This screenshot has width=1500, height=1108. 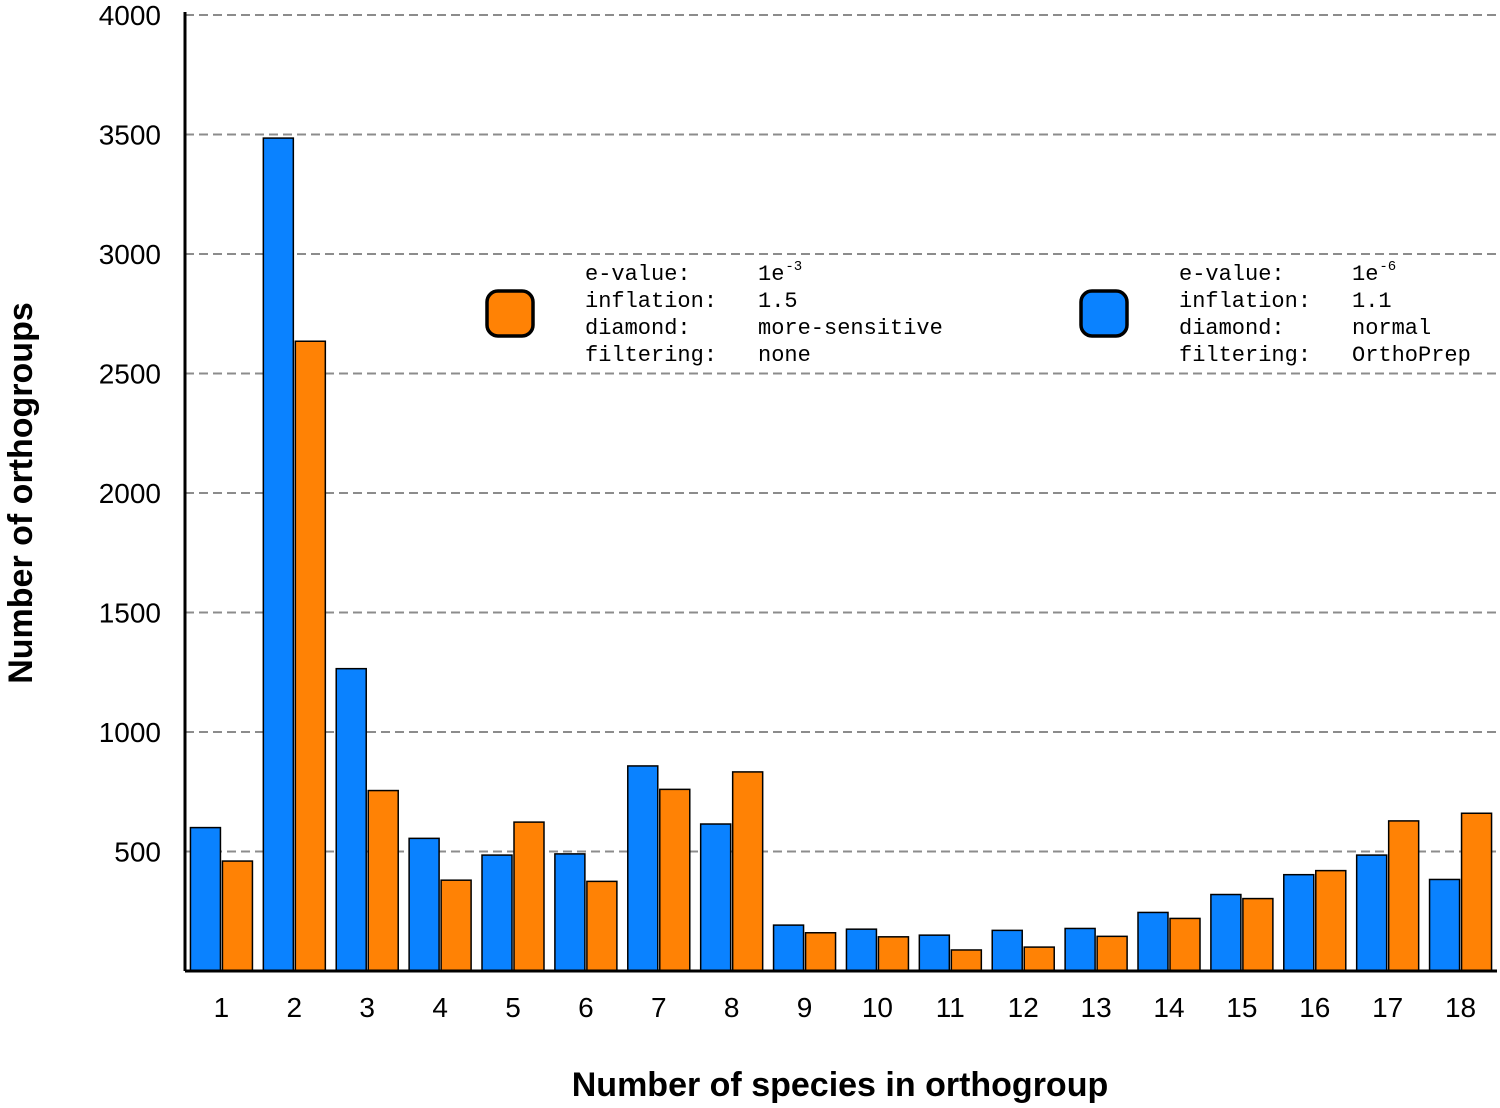 What do you see at coordinates (1391, 328) in the screenshot?
I see `legend-value: normal` at bounding box center [1391, 328].